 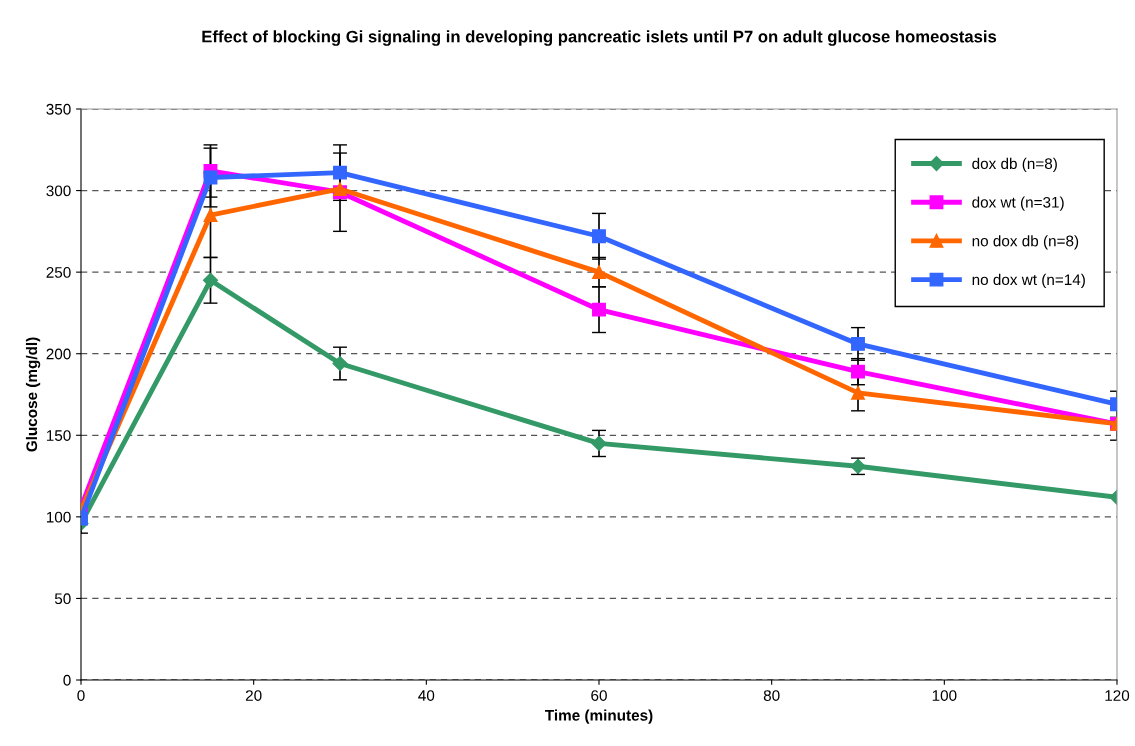 What do you see at coordinates (58, 517) in the screenshot?
I see `y-tick-label: 100` at bounding box center [58, 517].